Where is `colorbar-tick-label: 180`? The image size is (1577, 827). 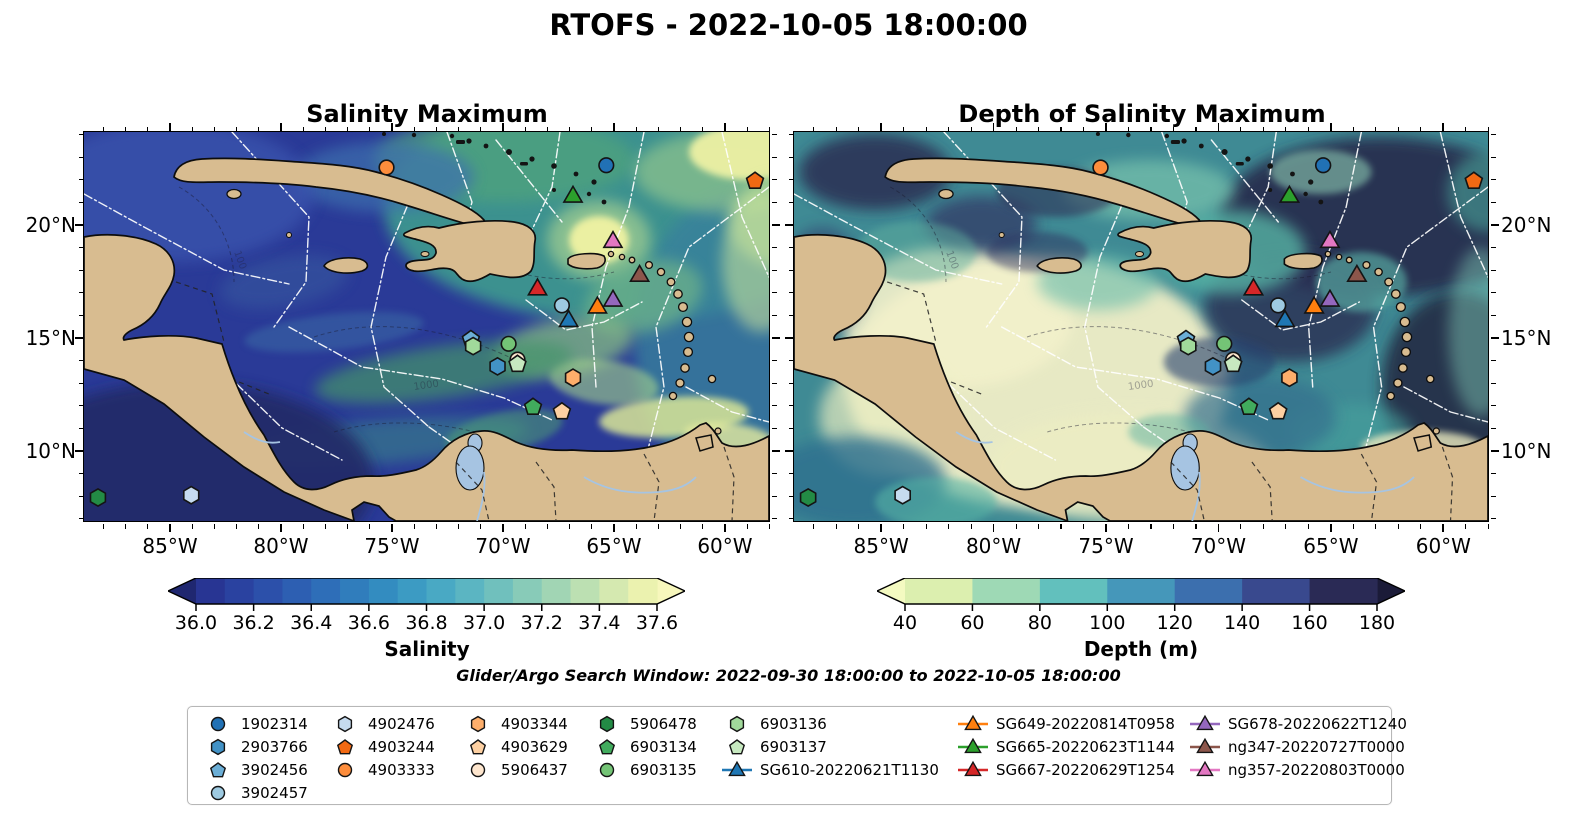
colorbar-tick-label: 180 is located at coordinates (1377, 623).